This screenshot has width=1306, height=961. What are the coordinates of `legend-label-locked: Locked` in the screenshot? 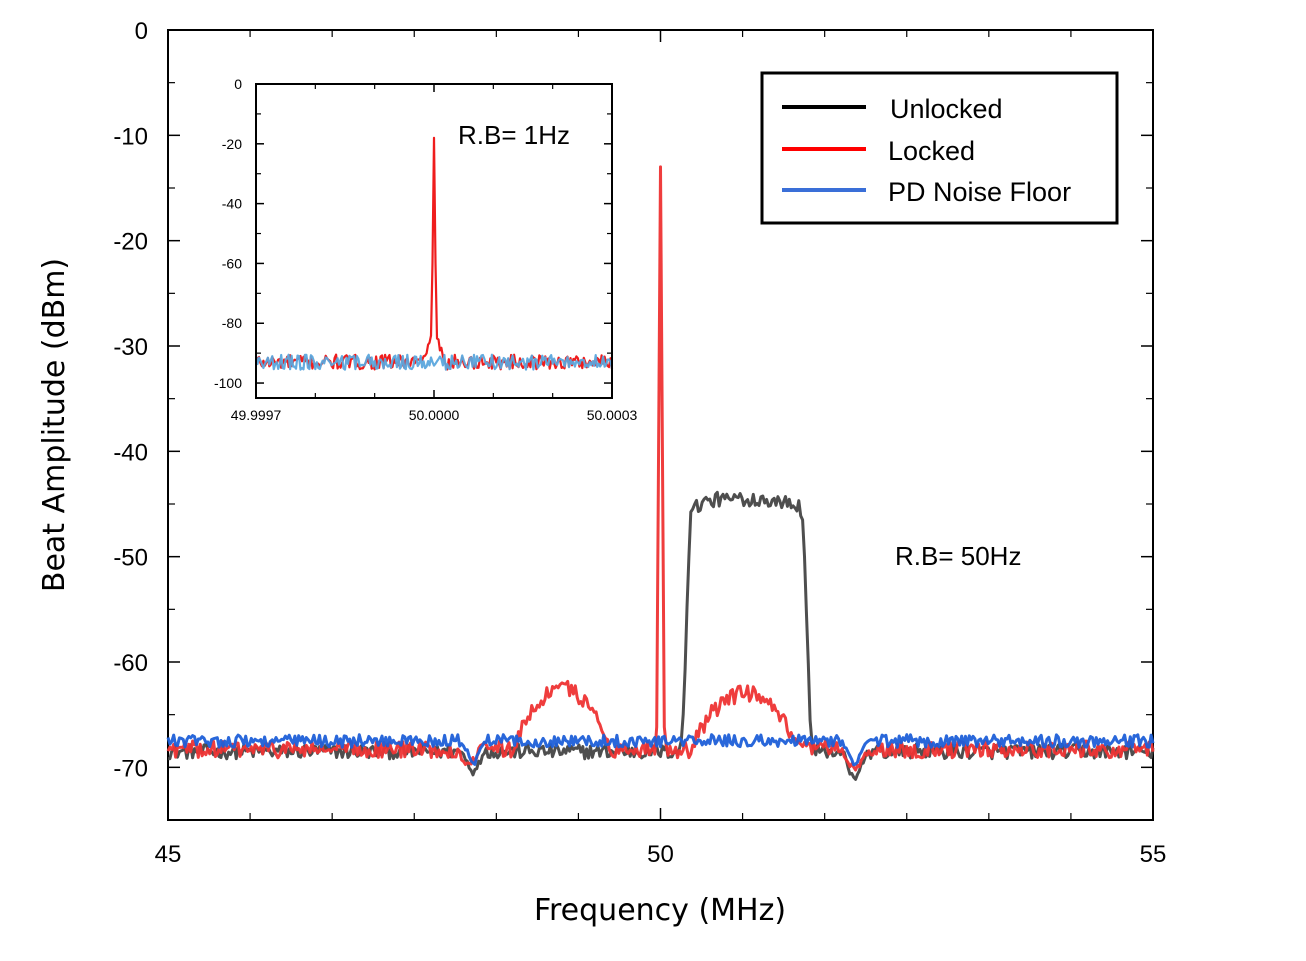 It's located at (931, 151).